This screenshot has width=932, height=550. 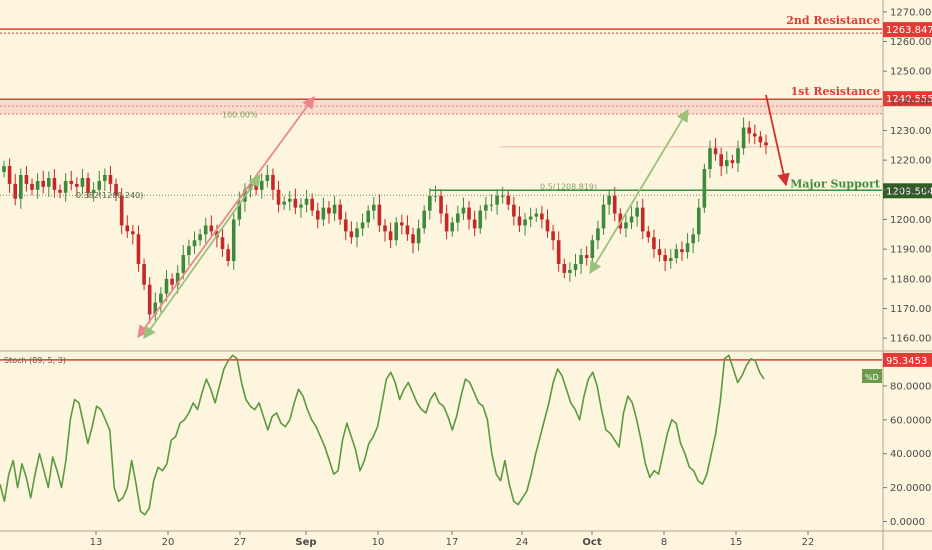 What do you see at coordinates (777, 140) in the screenshot?
I see `drop-arrow-red` at bounding box center [777, 140].